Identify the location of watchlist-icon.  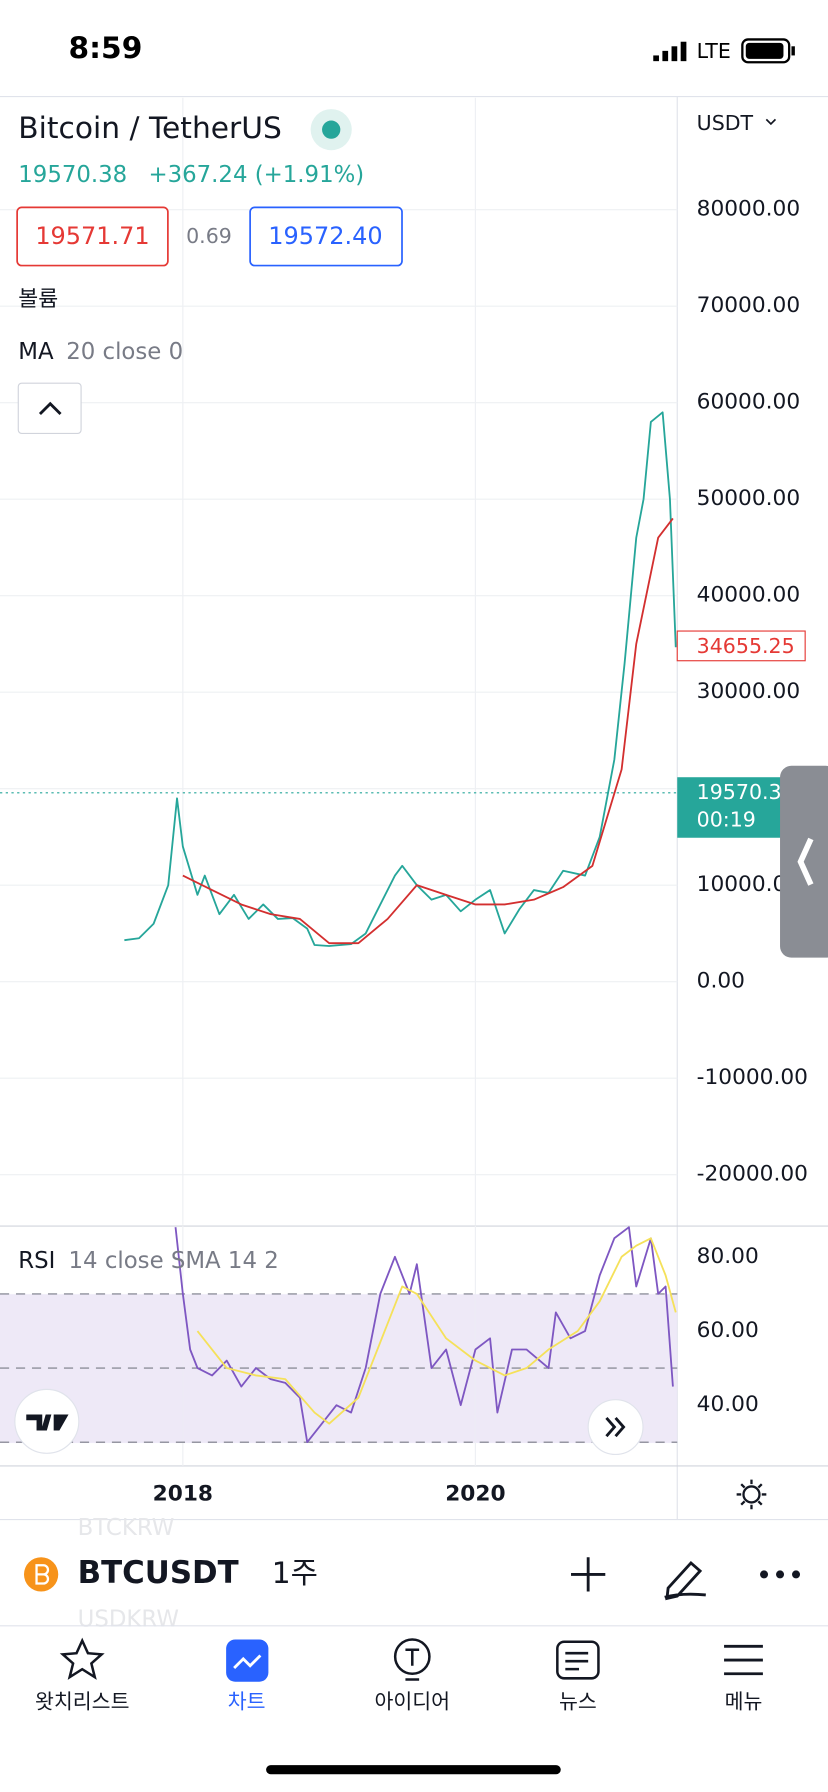
(82, 1658).